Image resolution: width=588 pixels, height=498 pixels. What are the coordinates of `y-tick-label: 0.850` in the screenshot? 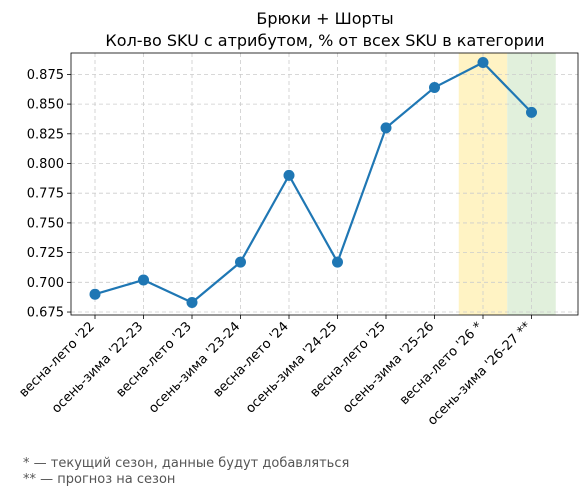 It's located at (45, 105).